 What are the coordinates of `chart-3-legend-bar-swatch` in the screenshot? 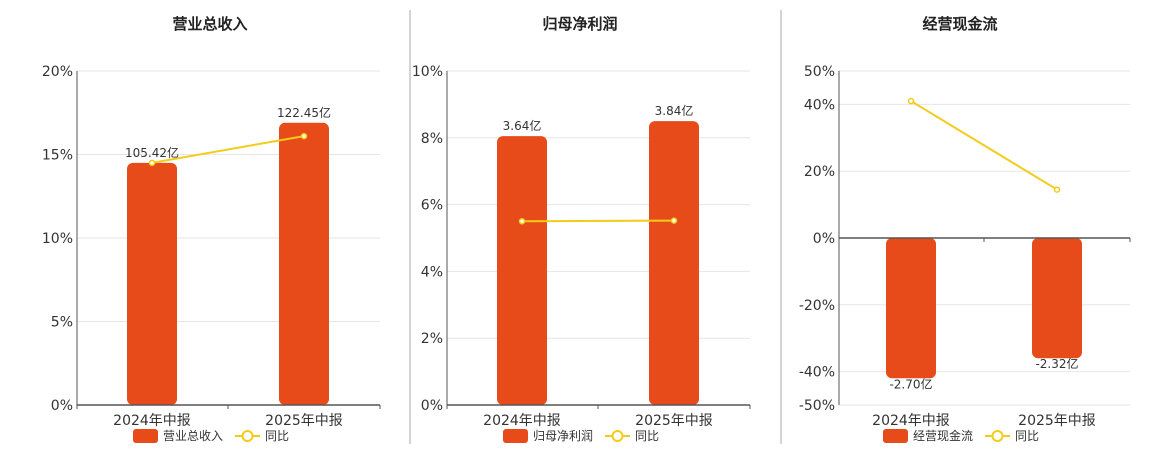 It's located at (895, 436).